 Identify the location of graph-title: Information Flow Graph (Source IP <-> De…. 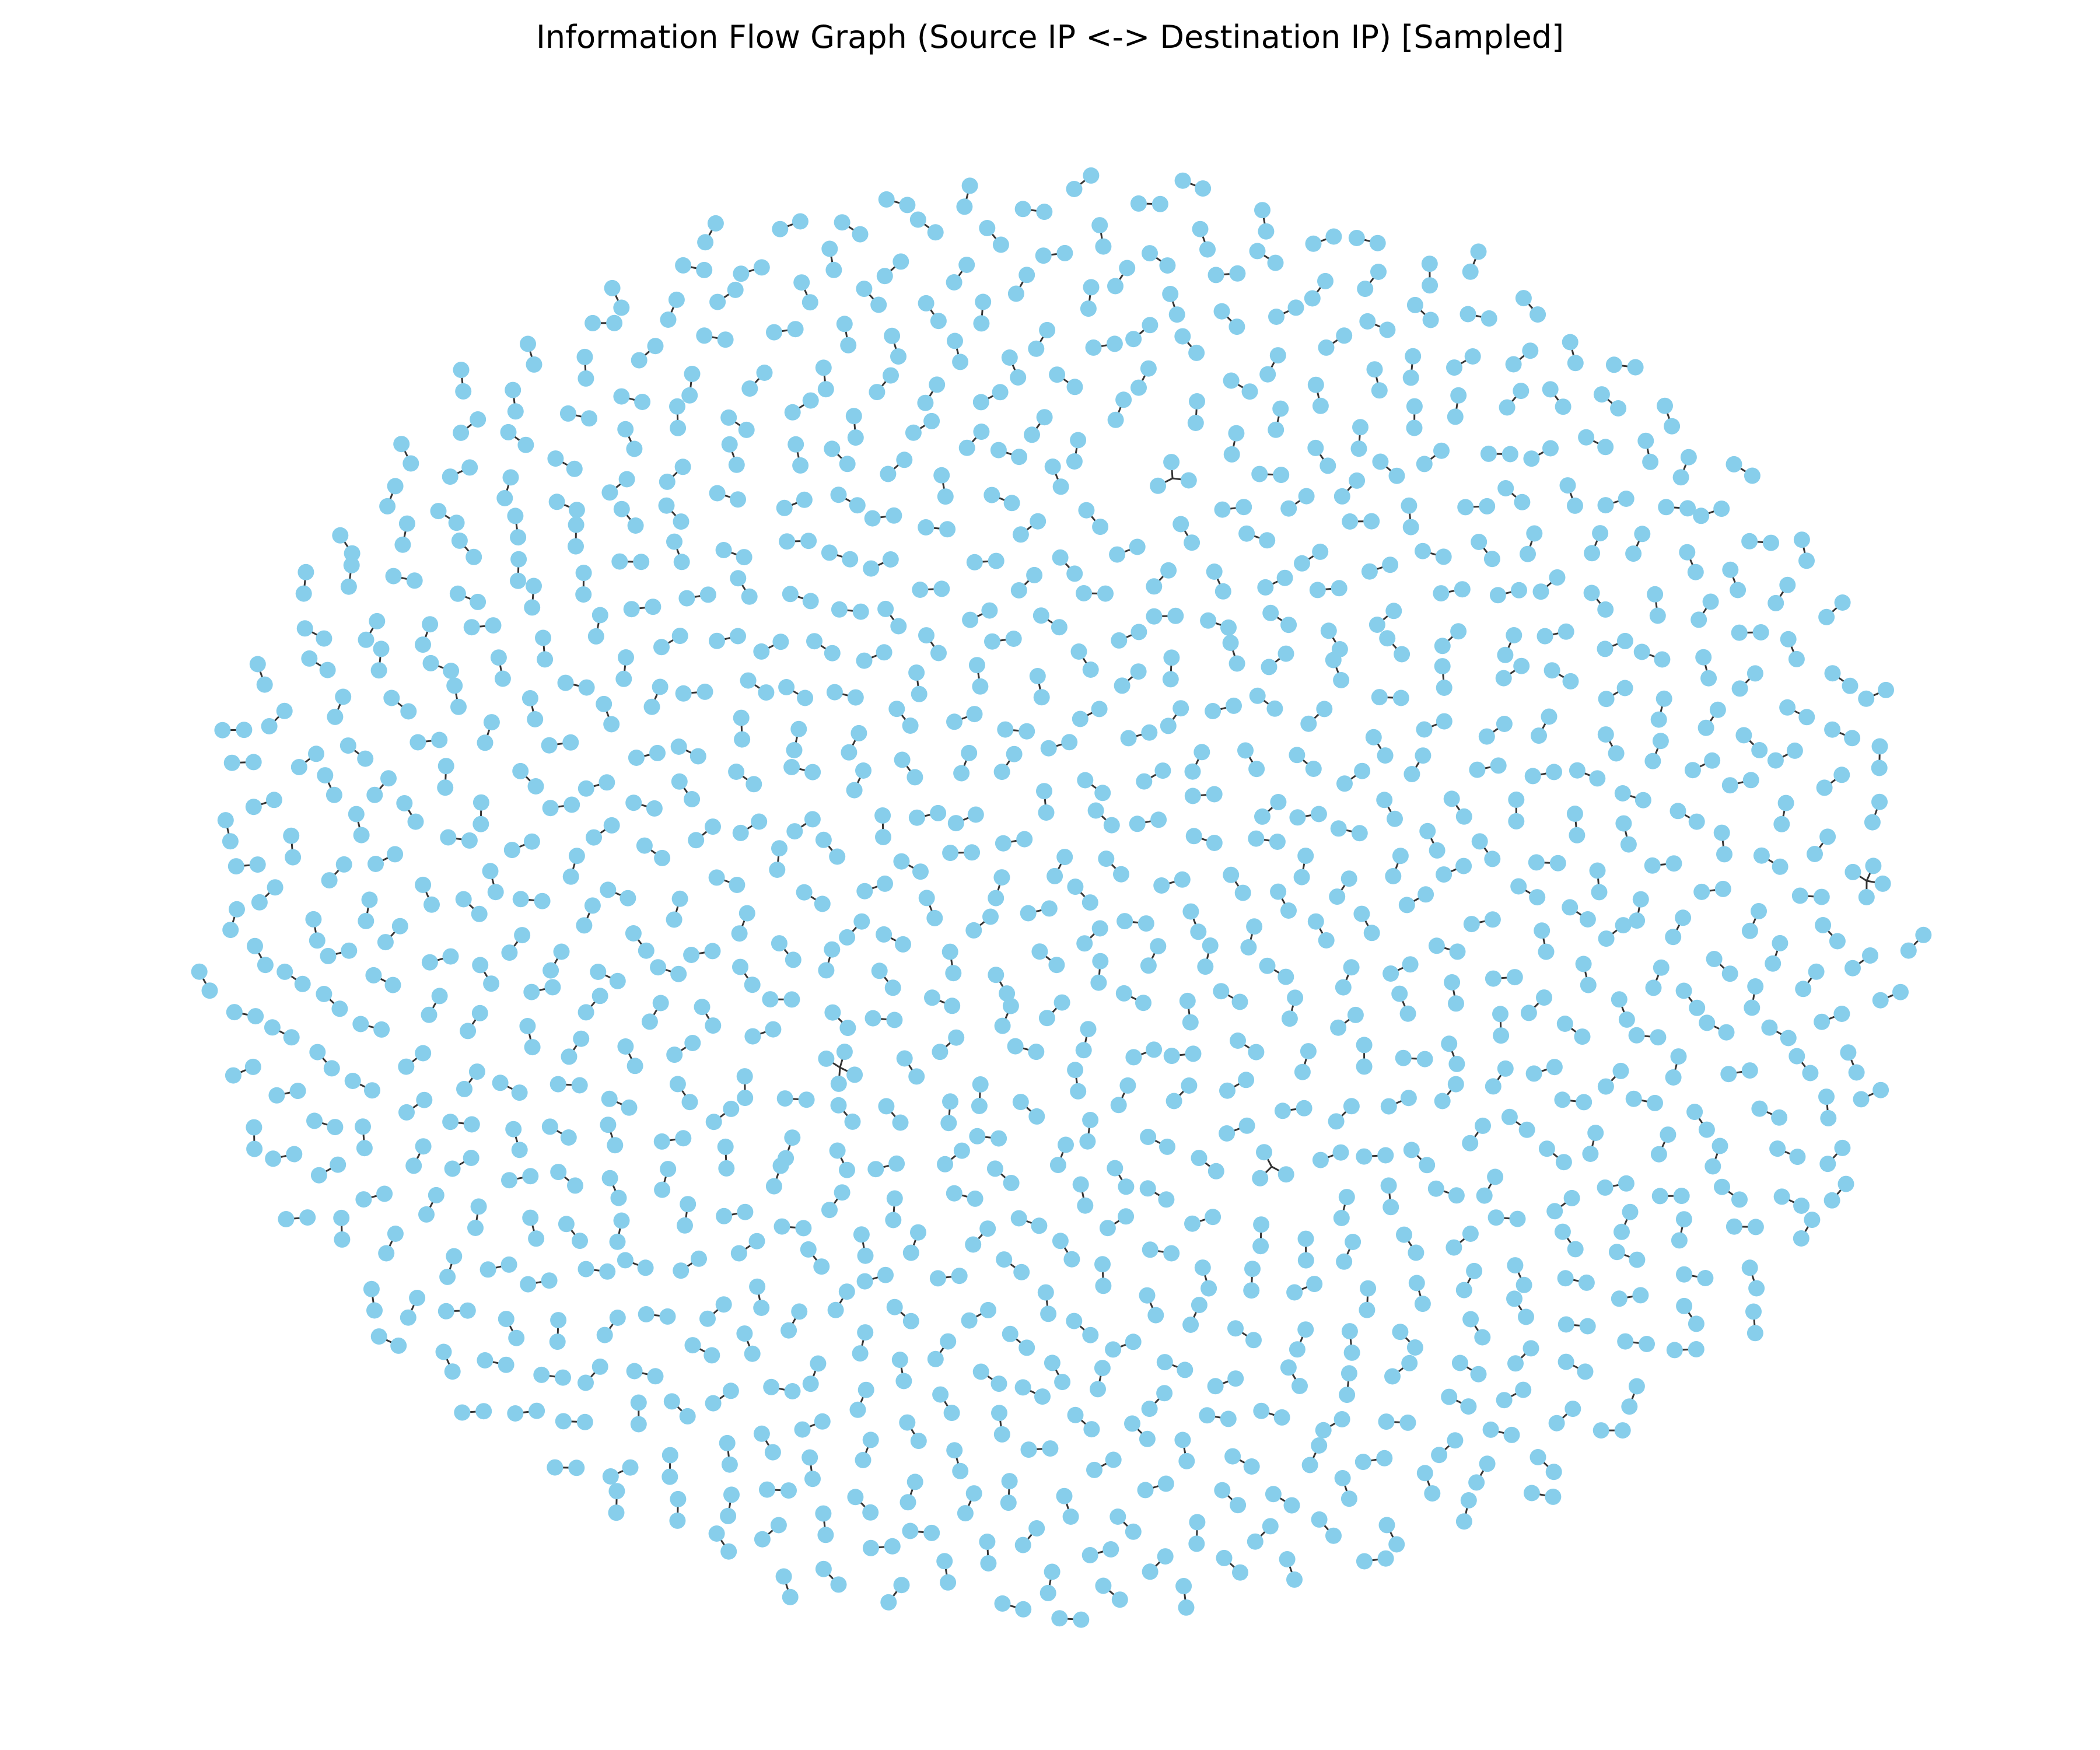
(1050, 37).